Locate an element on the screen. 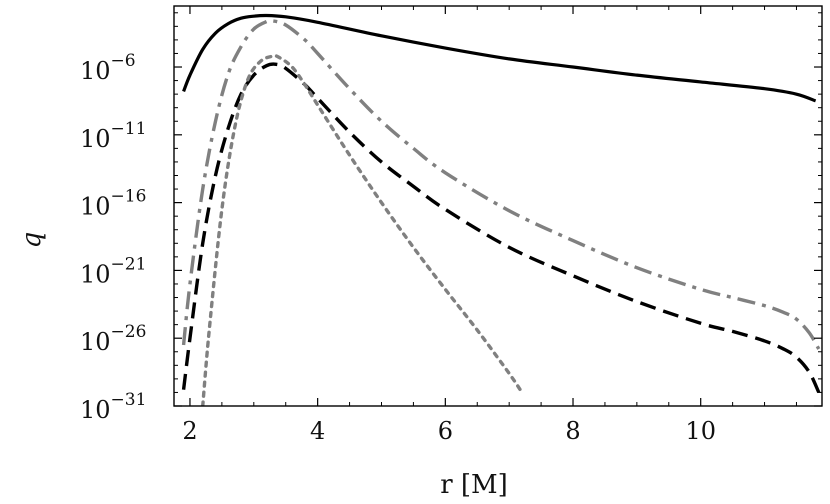  y-tick-label: 10−21 is located at coordinates (113, 271).